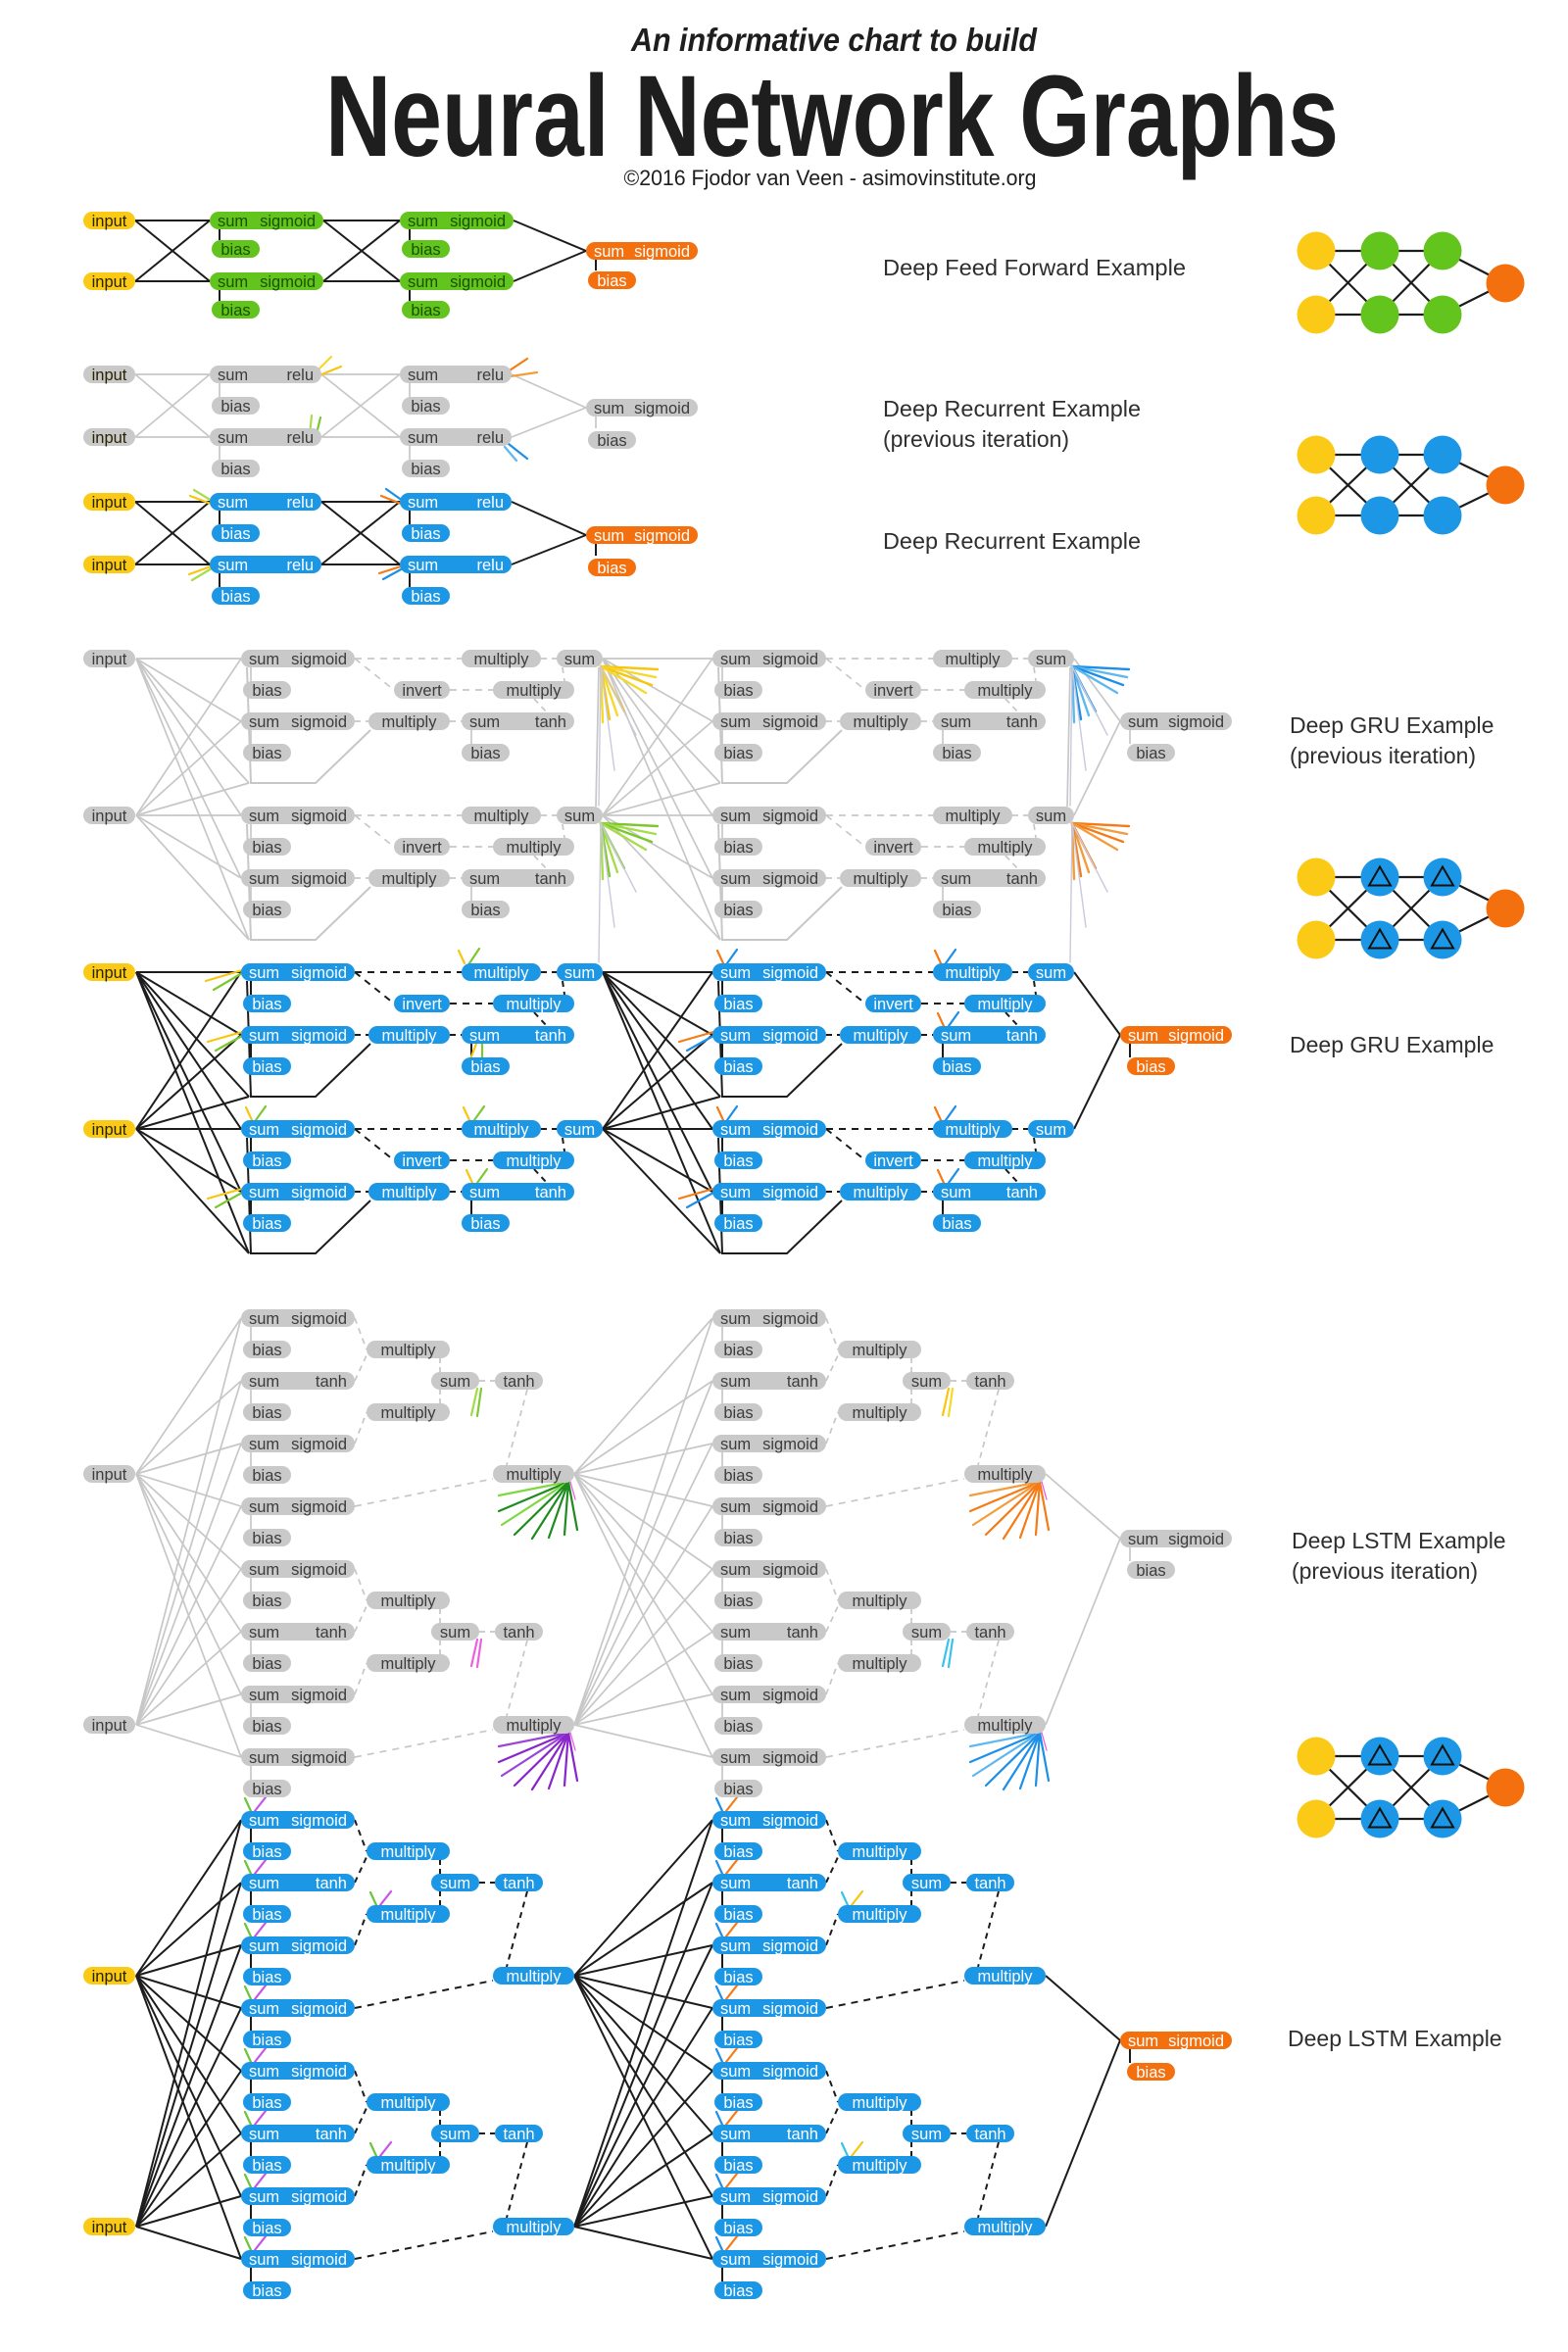 Image resolution: width=1568 pixels, height=2352 pixels. Describe the element at coordinates (1012, 541) in the screenshot. I see `svg-text: Deep Recurrent Example` at that location.